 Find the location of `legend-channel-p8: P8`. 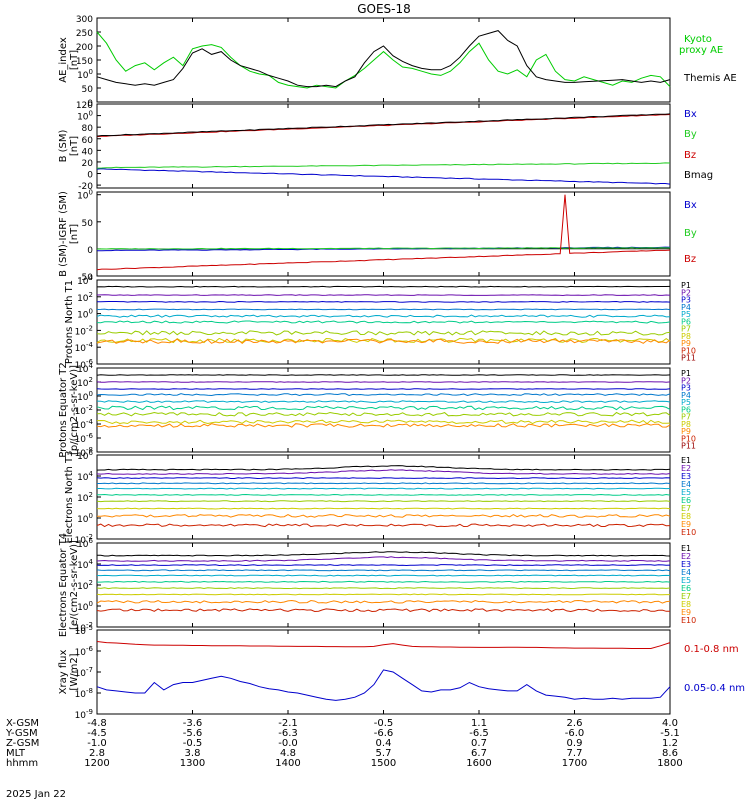

legend-channel-p8: P8 is located at coordinates (686, 424).